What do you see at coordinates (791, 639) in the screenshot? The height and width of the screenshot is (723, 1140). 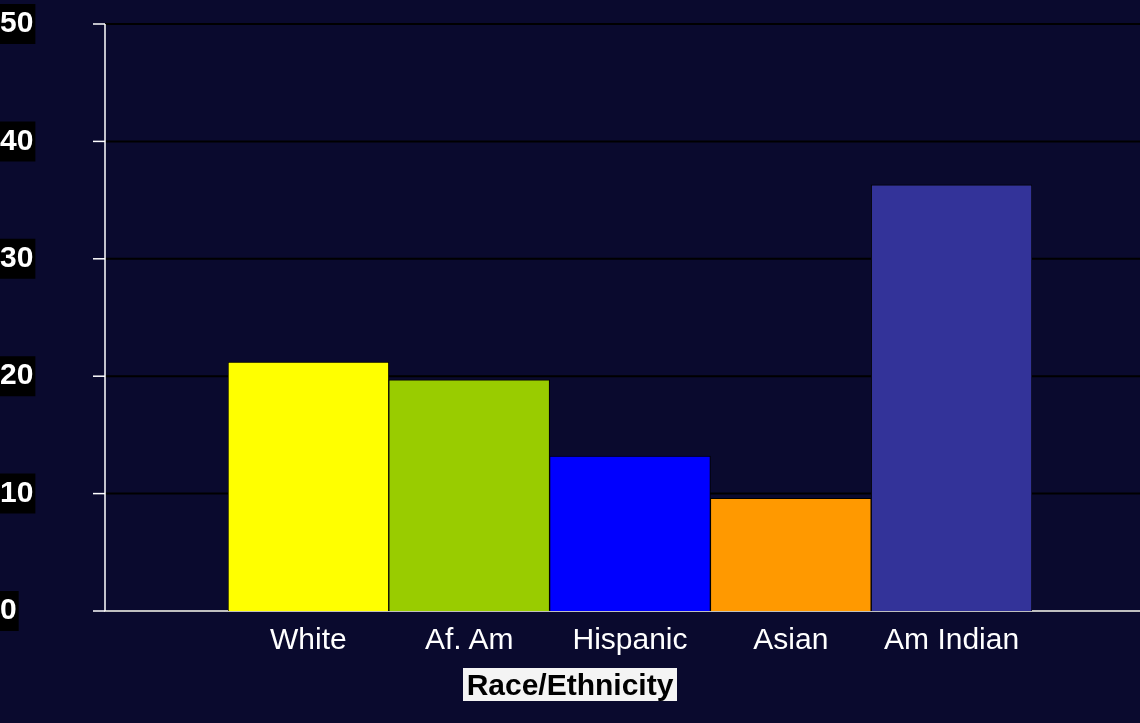 I see `x-tick-label: Asian` at bounding box center [791, 639].